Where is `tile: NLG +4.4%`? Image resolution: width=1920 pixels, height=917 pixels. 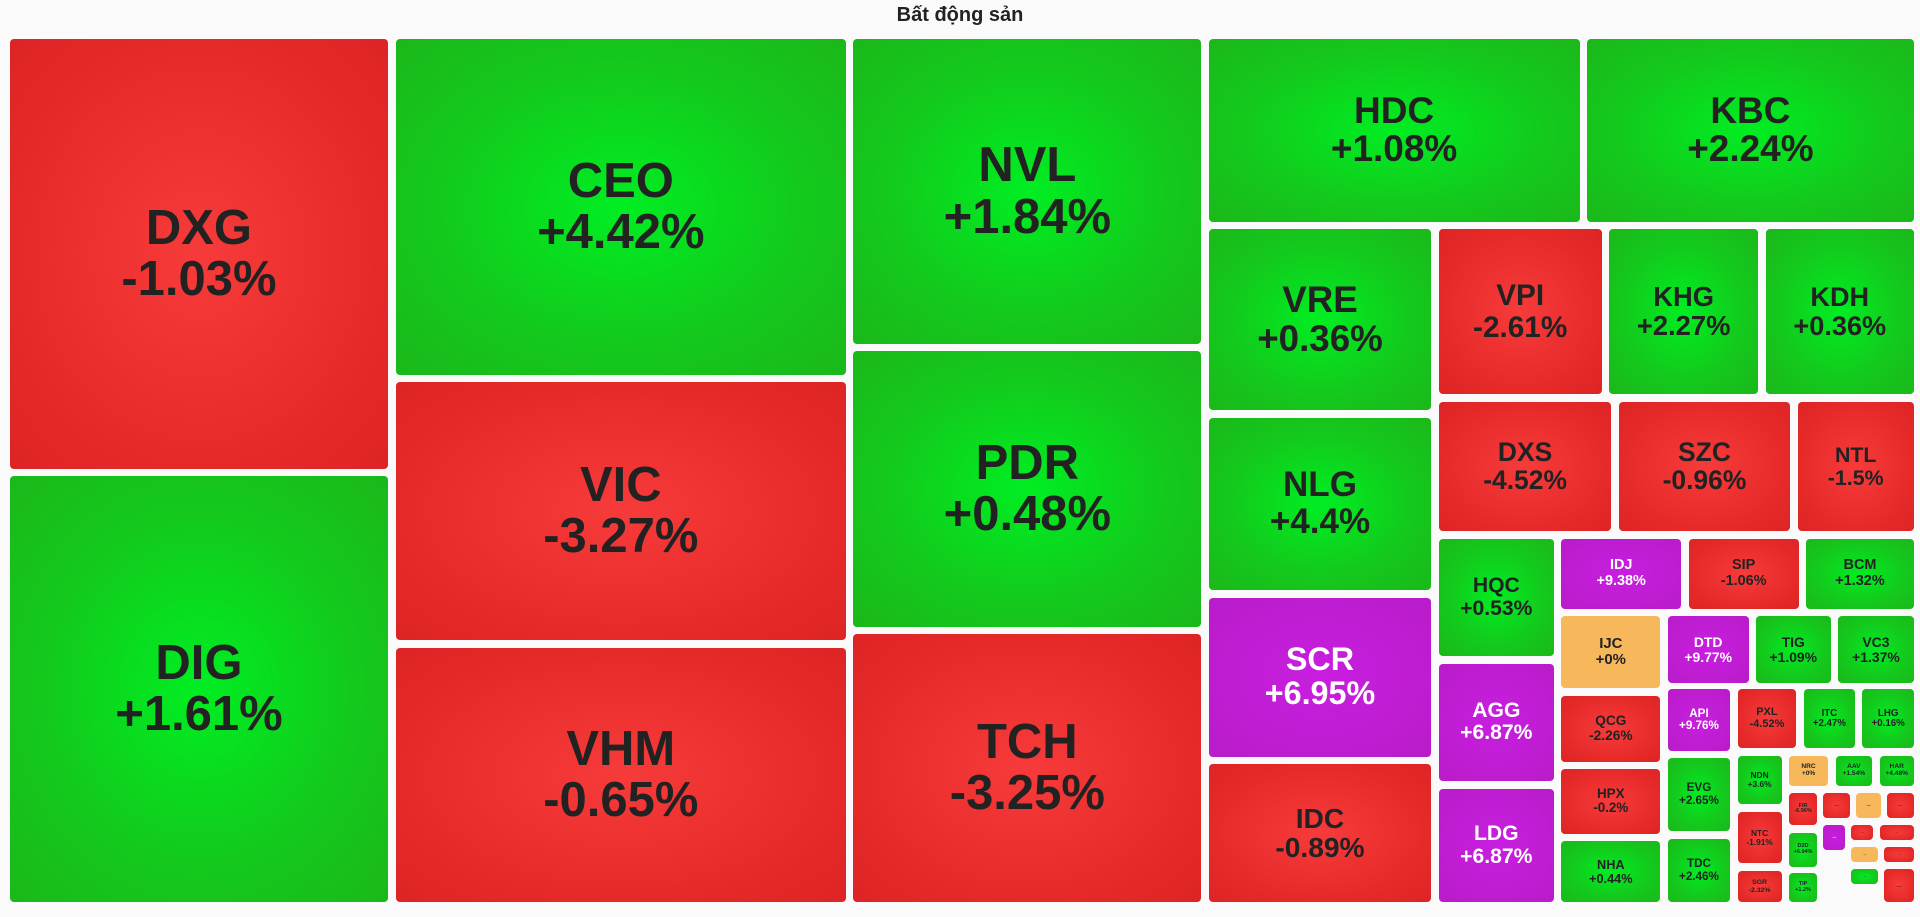
tile: NLG +4.4% is located at coordinates (1320, 504).